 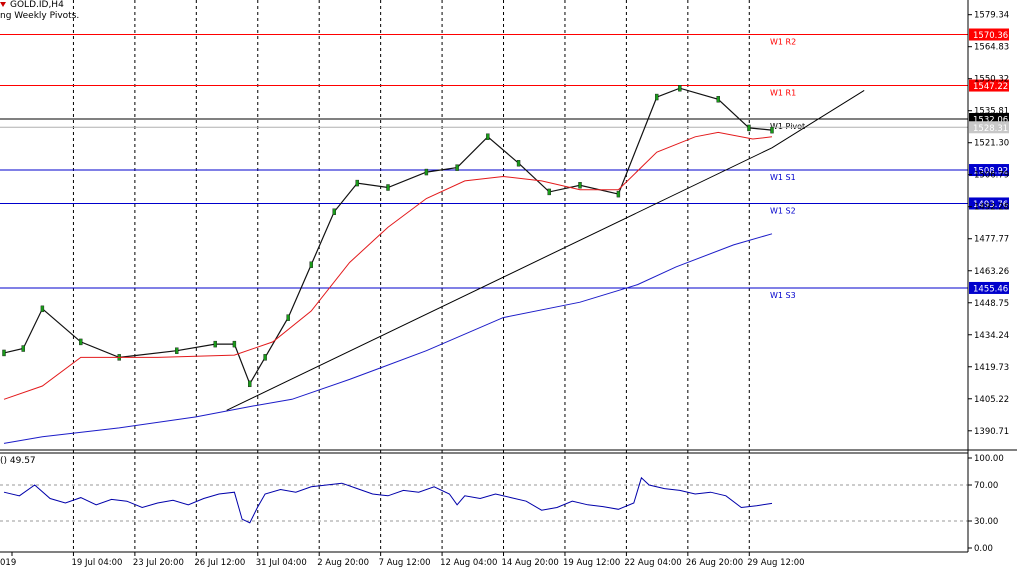 I want to click on time-tick-label: 26 Aug 20:00, so click(x=714, y=563).